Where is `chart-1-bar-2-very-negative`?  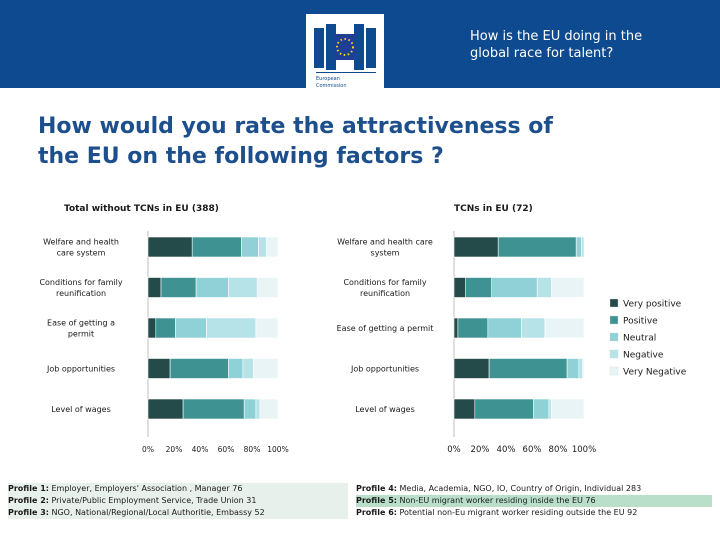 chart-1-bar-2-very-negative is located at coordinates (267, 287).